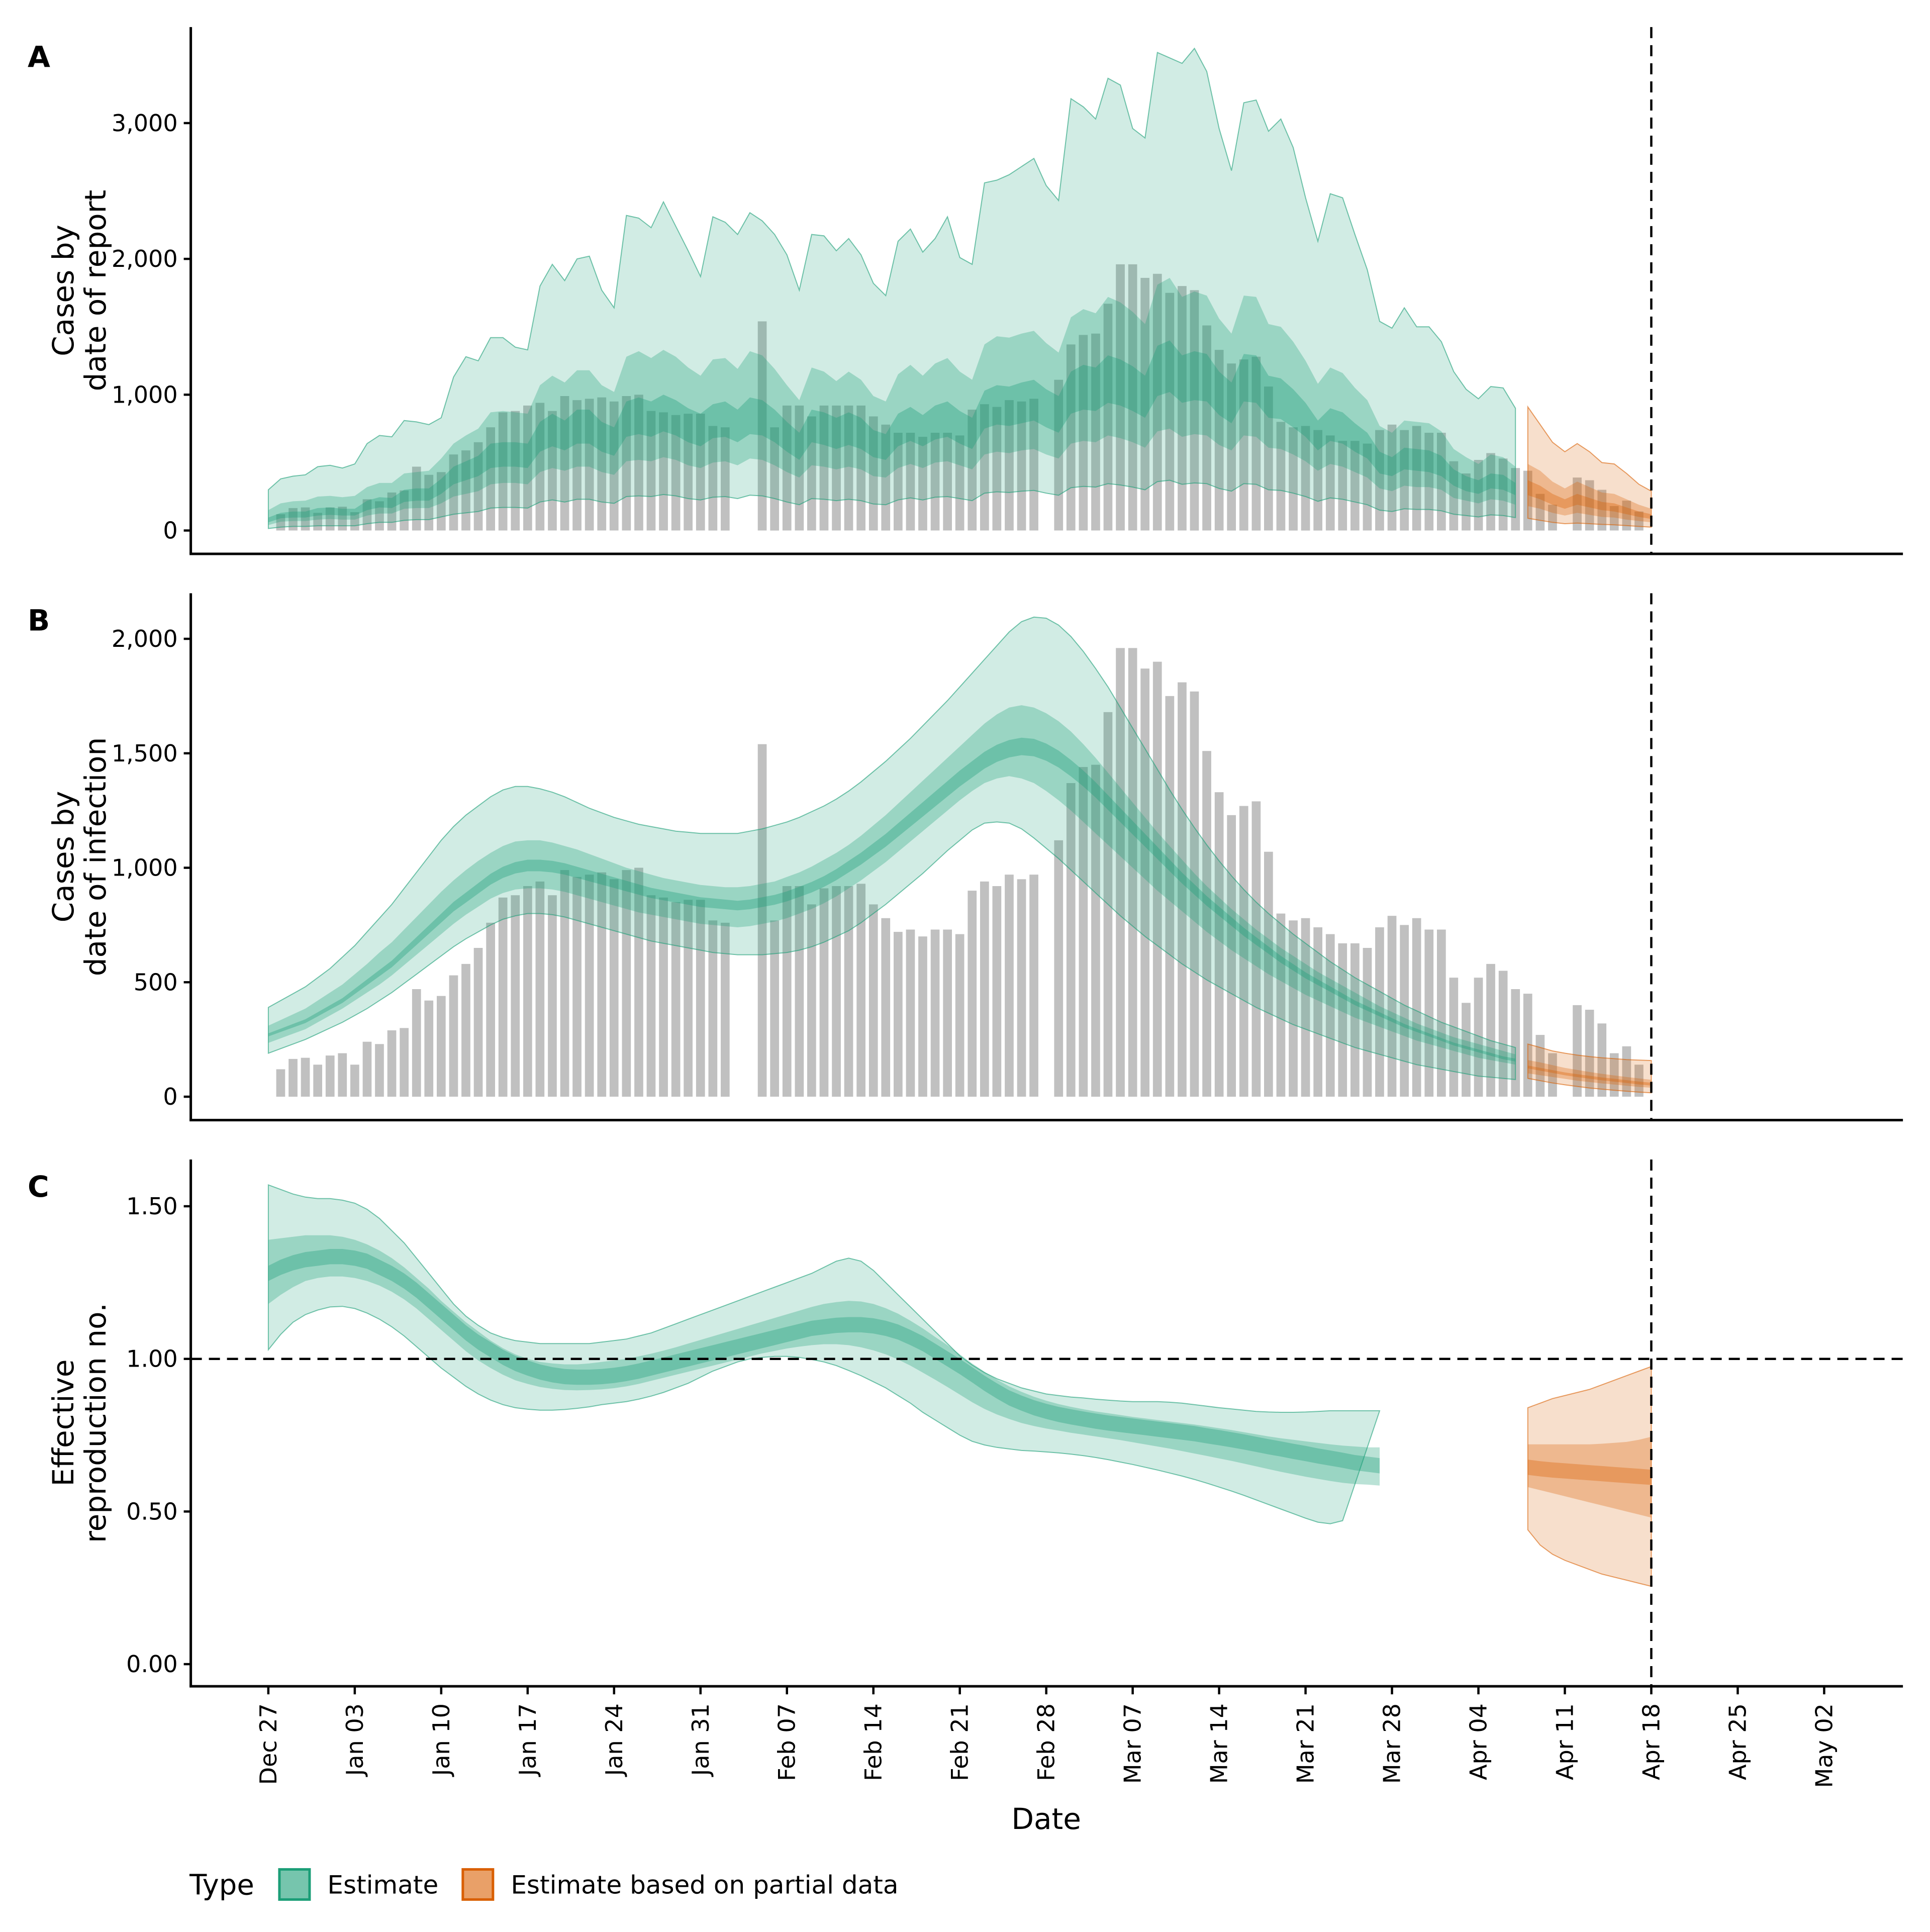 The height and width of the screenshot is (1932, 1930). I want to click on partial-estimate-ci90-band, so click(1589, 466).